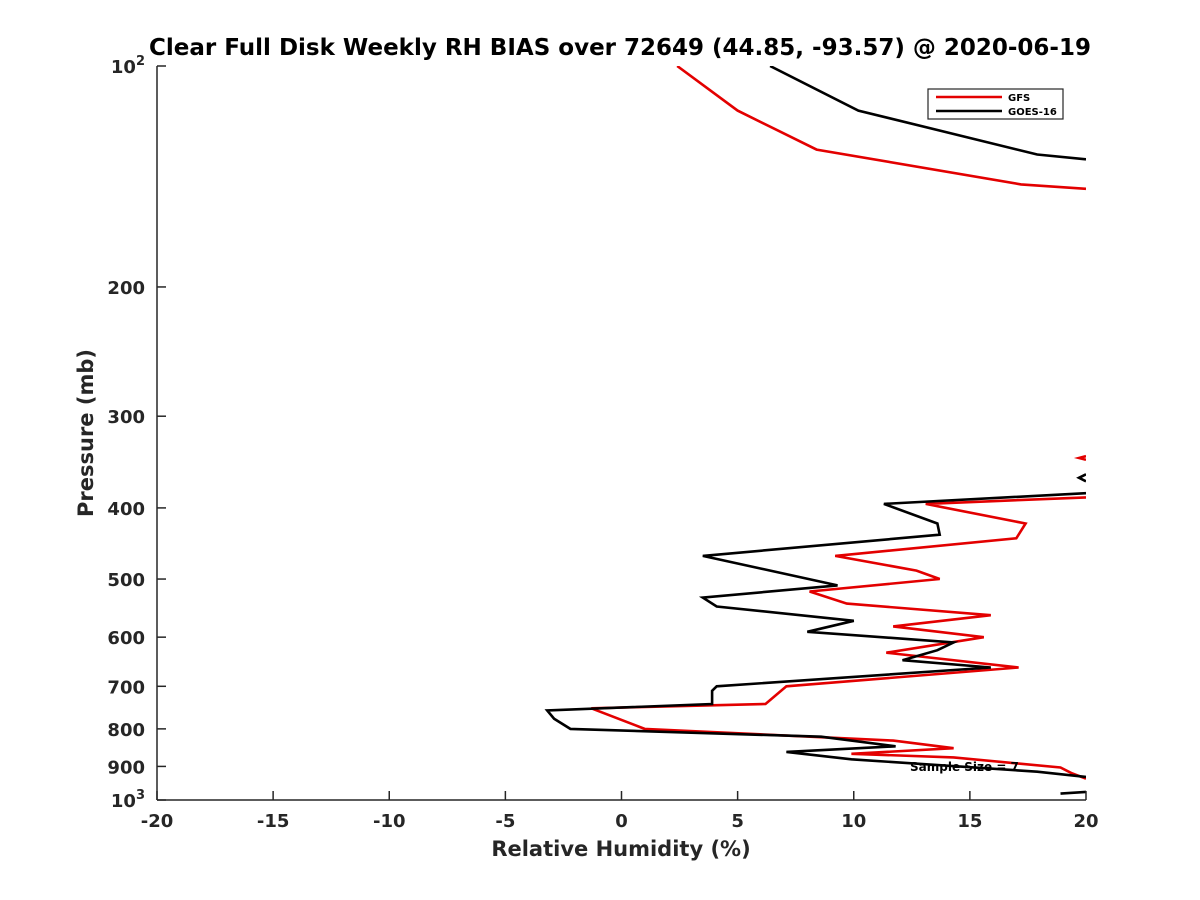 The width and height of the screenshot is (1200, 900). What do you see at coordinates (737, 821) in the screenshot?
I see `x-tick-label: 5` at bounding box center [737, 821].